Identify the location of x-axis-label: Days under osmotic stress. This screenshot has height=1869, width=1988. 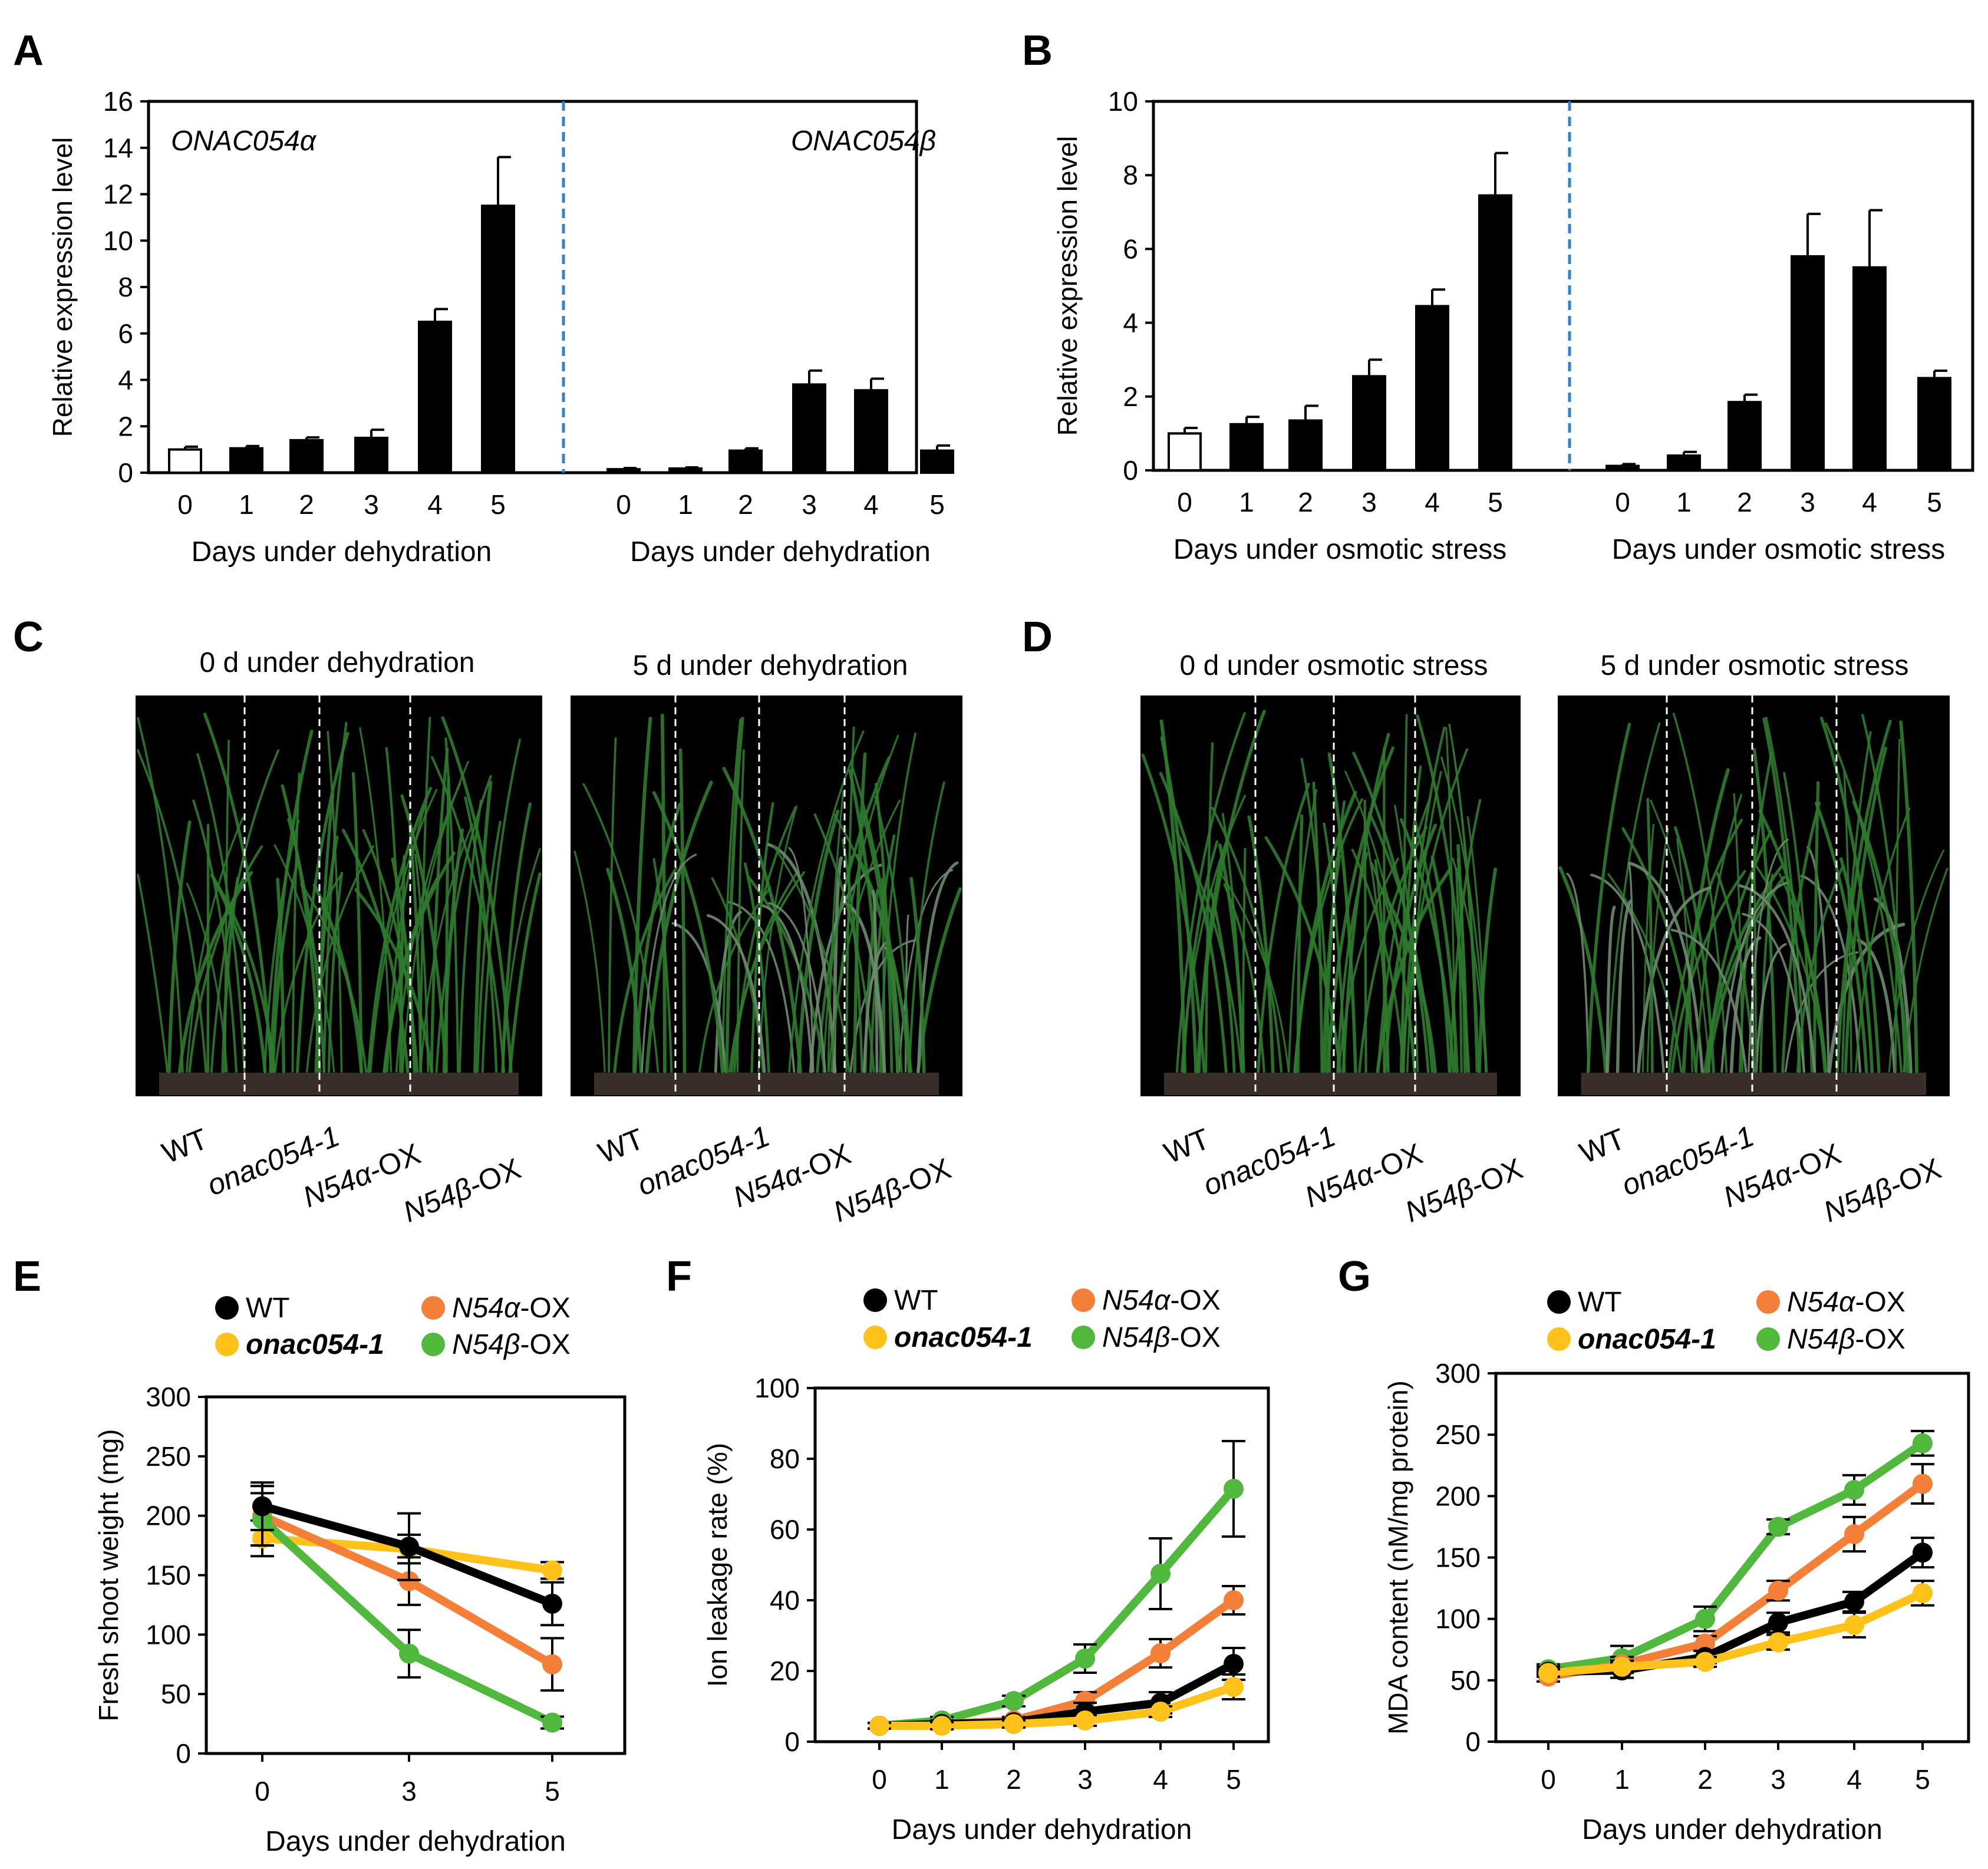
(1779, 549).